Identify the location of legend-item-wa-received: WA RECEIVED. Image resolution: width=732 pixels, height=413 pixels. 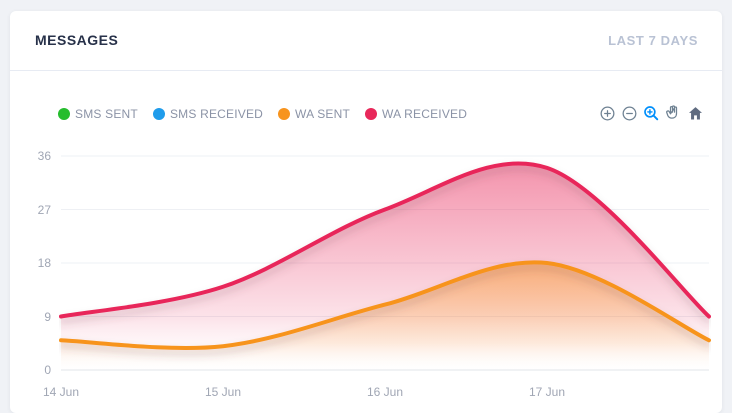
(416, 114).